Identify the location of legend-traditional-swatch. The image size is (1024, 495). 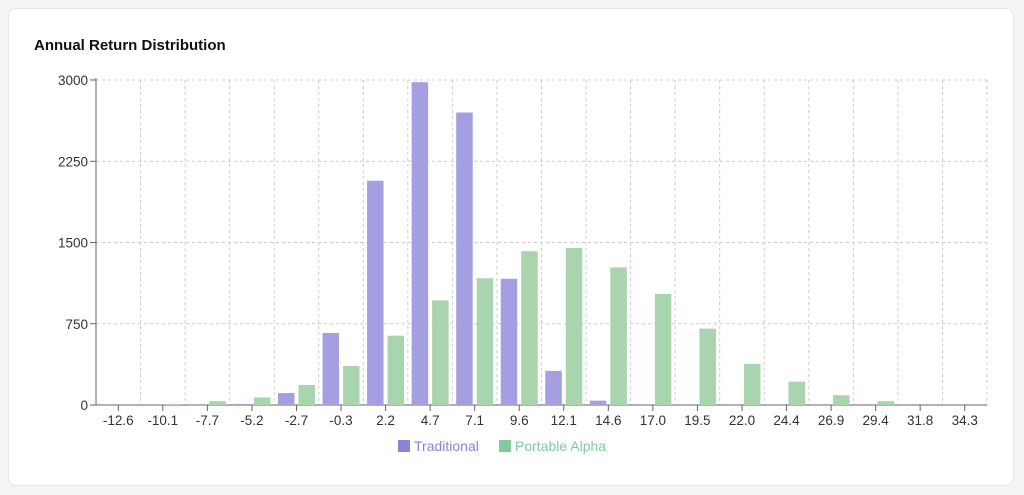
(404, 446).